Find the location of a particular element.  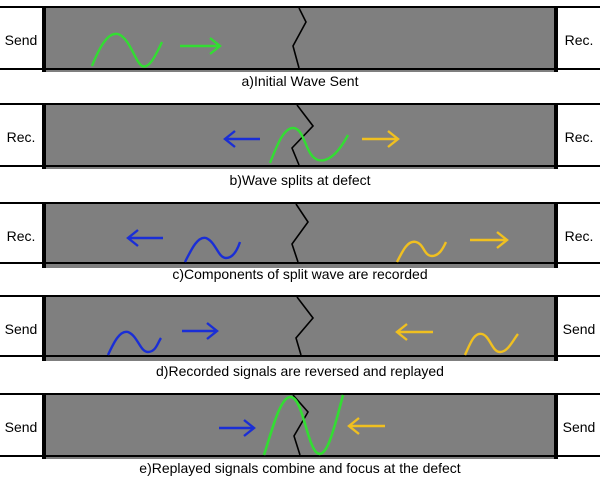

panel-b-arrow-right is located at coordinates (381, 139).